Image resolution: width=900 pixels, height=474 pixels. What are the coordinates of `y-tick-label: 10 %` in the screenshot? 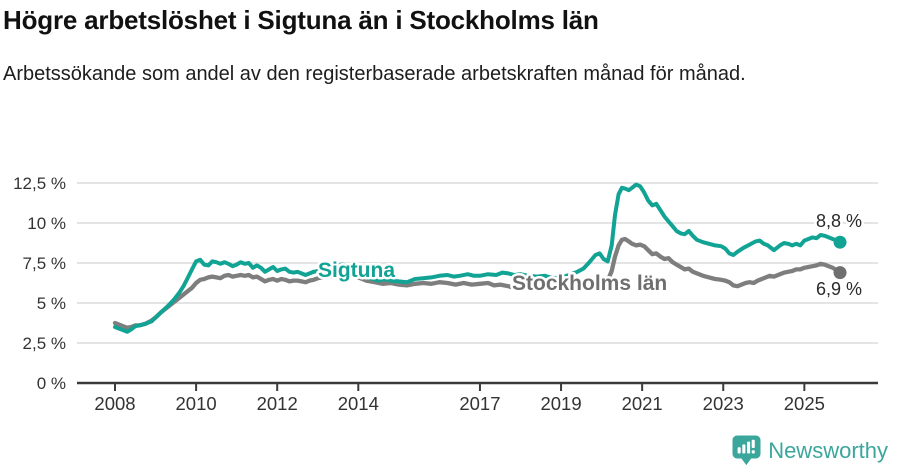 It's located at (46, 223).